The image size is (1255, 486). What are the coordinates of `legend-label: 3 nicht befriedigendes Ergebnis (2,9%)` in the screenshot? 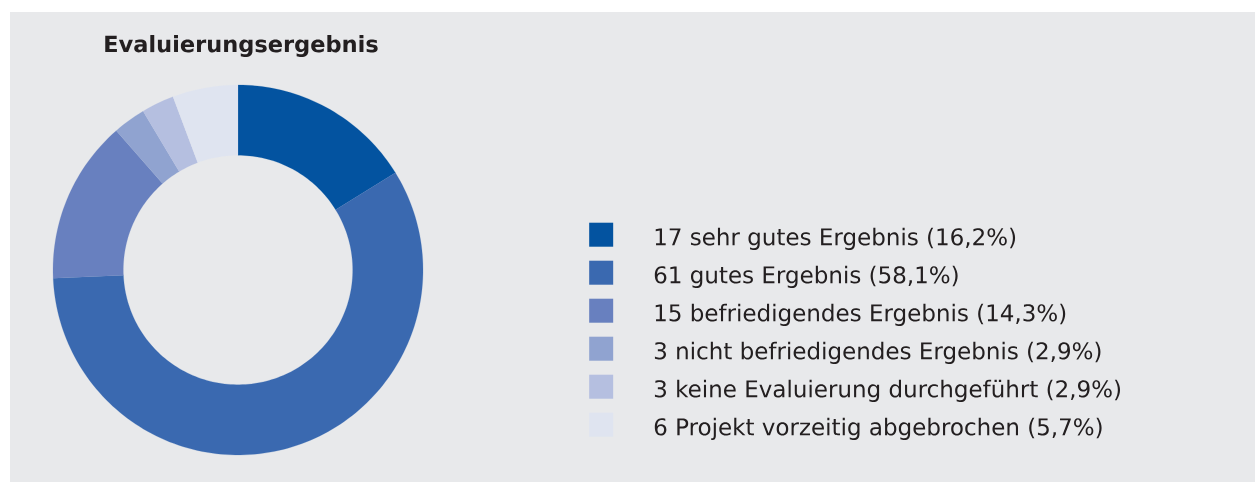 It's located at (877, 352).